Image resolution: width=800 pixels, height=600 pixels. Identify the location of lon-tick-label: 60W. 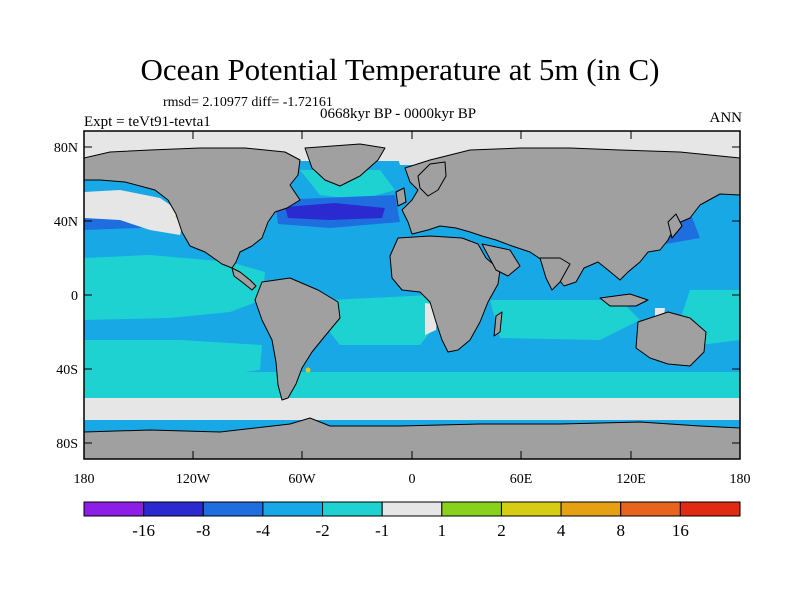
(302, 479).